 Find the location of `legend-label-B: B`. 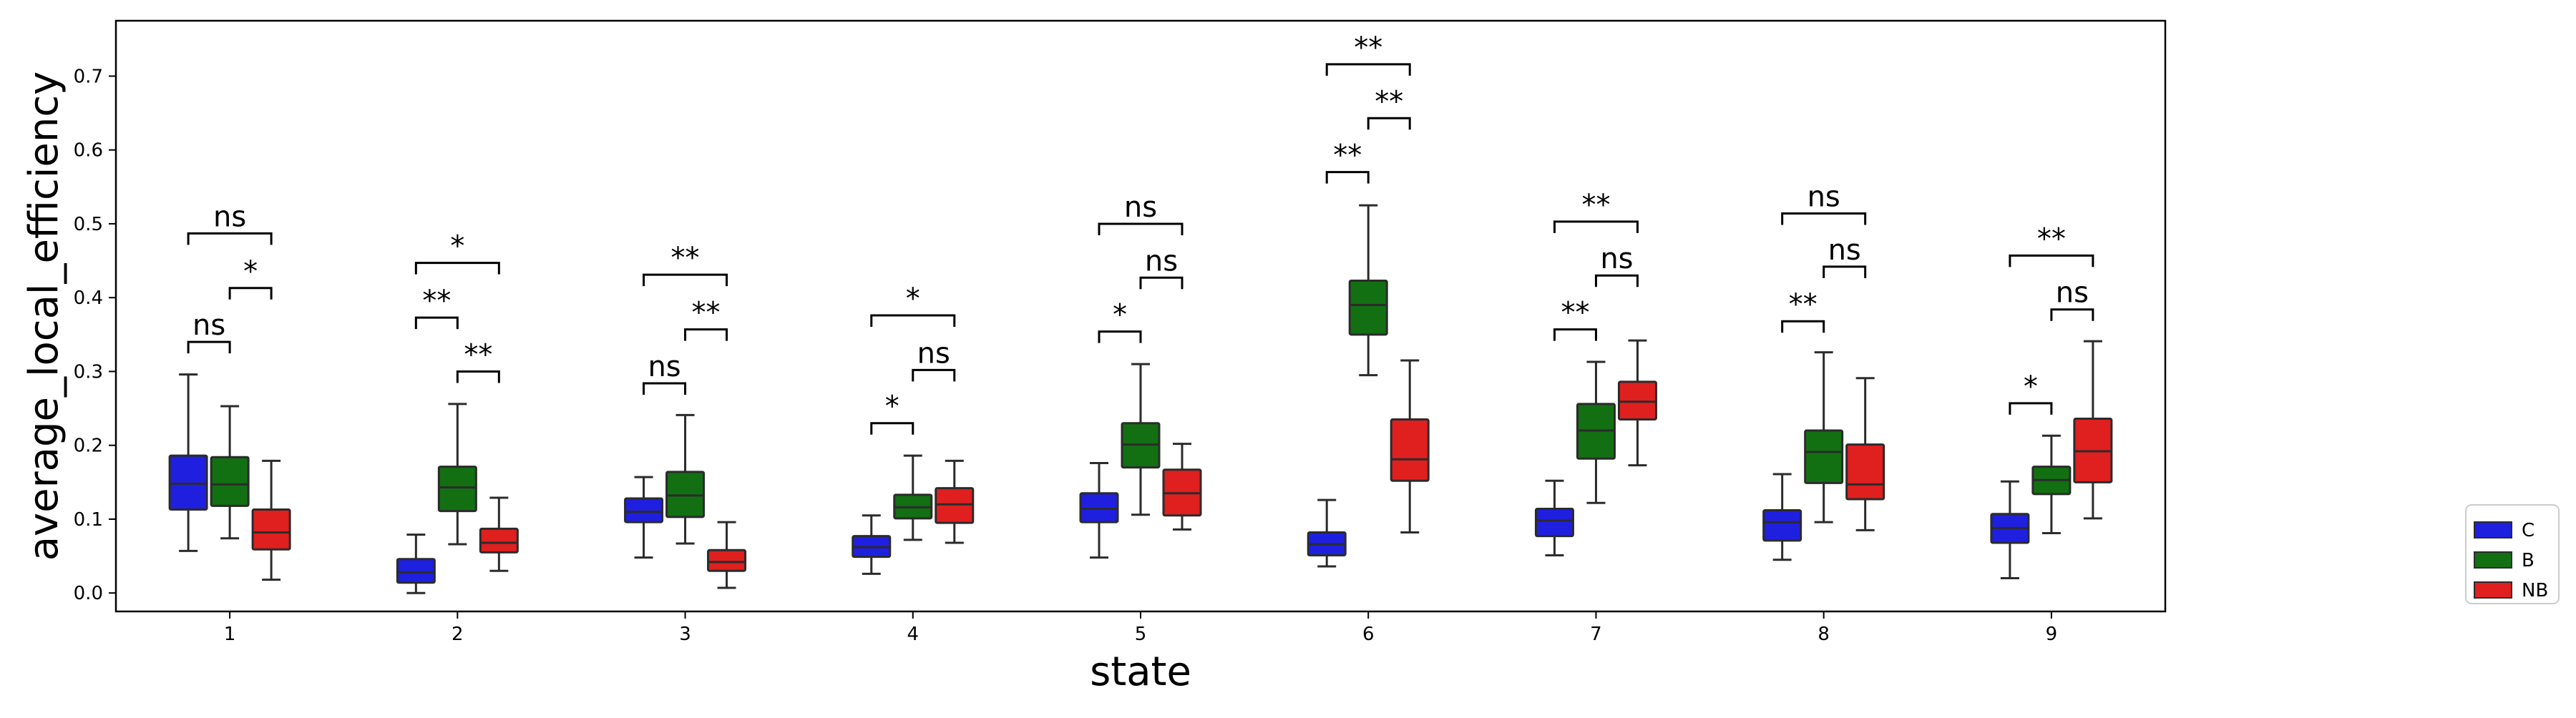

legend-label-B: B is located at coordinates (2528, 560).